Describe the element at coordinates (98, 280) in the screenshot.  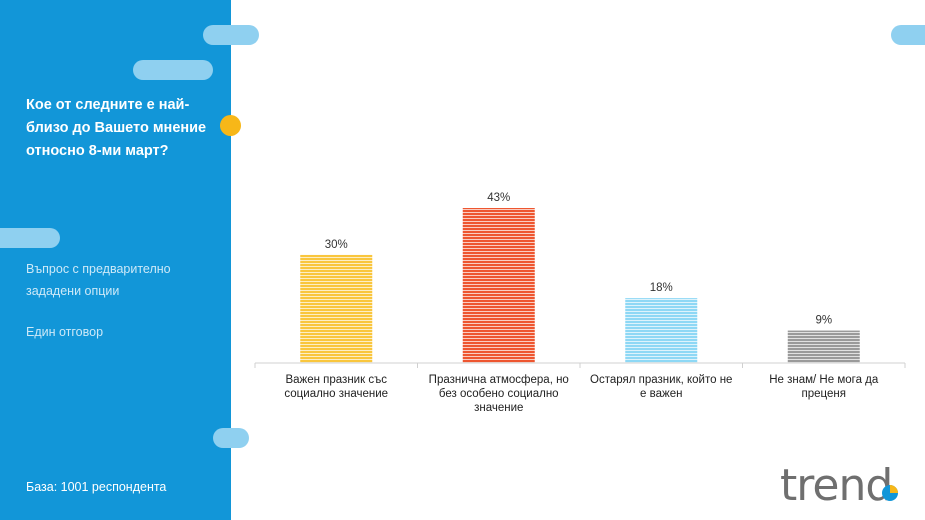
I see `question-type: Въпрос с предварително зададени опции` at that location.